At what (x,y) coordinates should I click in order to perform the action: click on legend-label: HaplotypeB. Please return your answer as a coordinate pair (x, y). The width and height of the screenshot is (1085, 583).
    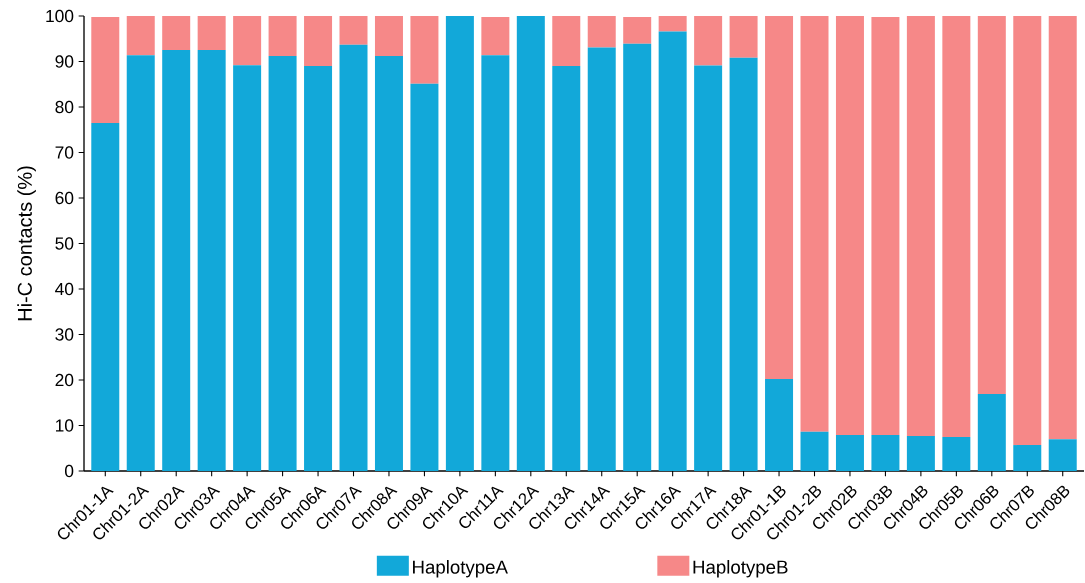
    Looking at the image, I should click on (740, 569).